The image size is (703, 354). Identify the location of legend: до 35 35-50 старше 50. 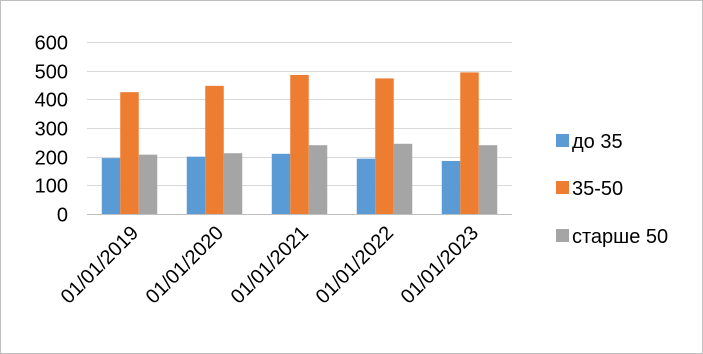
(612, 189).